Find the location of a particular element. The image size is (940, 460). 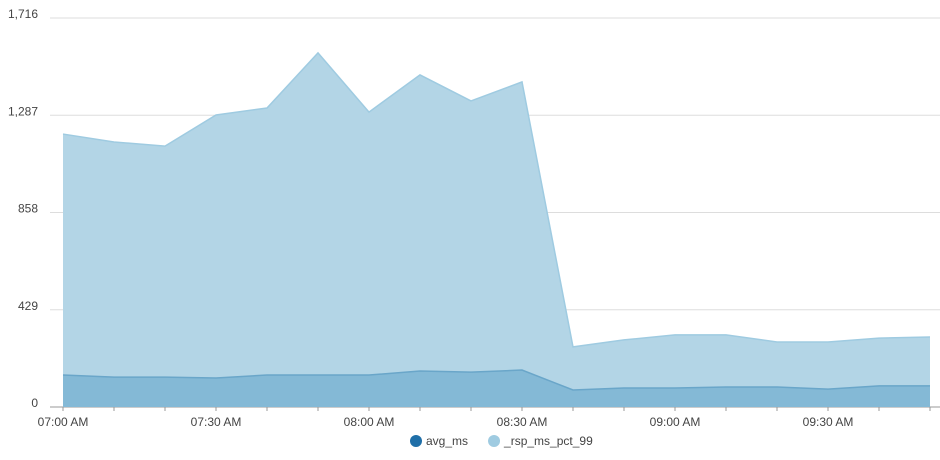

x-tick-label: 09:30 AM is located at coordinates (828, 422).